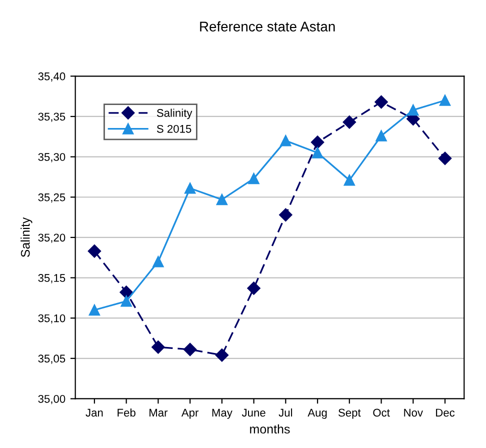  What do you see at coordinates (52, 157) in the screenshot?
I see `y-tick-label: 35,30` at bounding box center [52, 157].